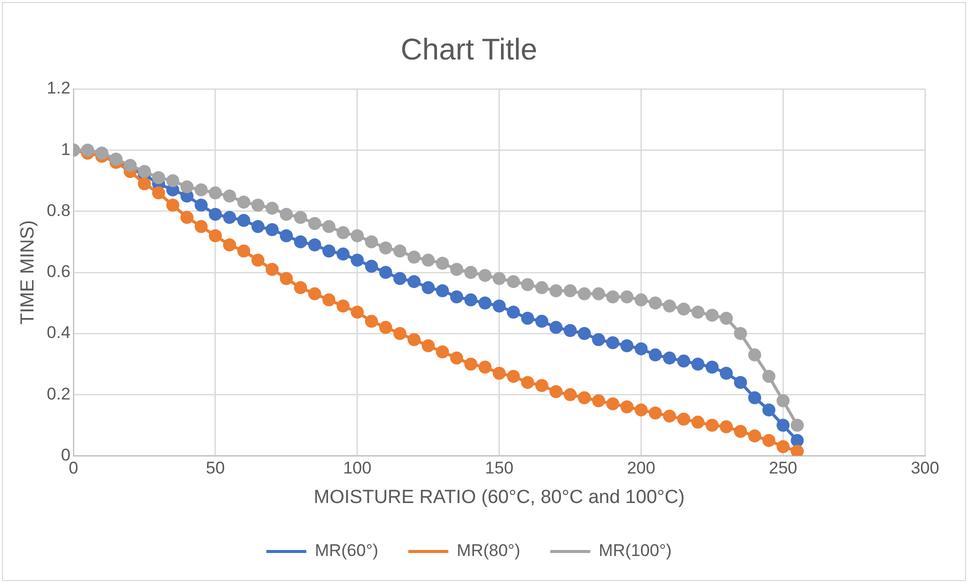 The image size is (968, 583). Describe the element at coordinates (65, 149) in the screenshot. I see `y-tick-label: 1` at that location.